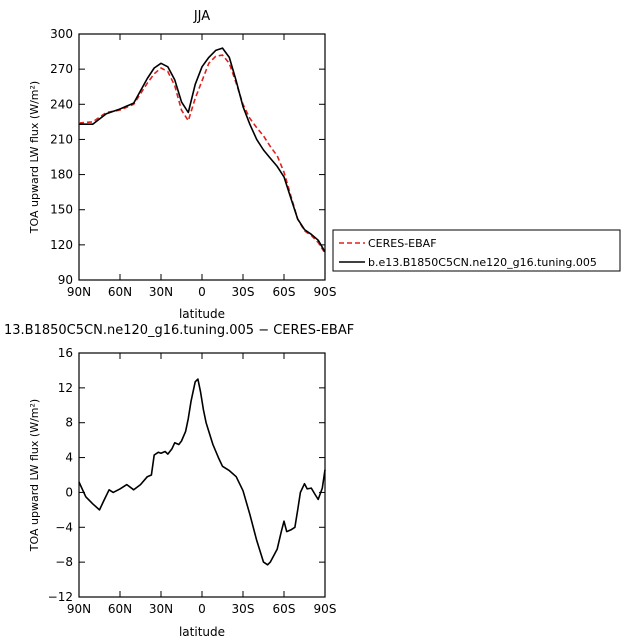 The width and height of the screenshot is (644, 644). Describe the element at coordinates (201, 16) in the screenshot. I see `top-title: JJA` at that location.